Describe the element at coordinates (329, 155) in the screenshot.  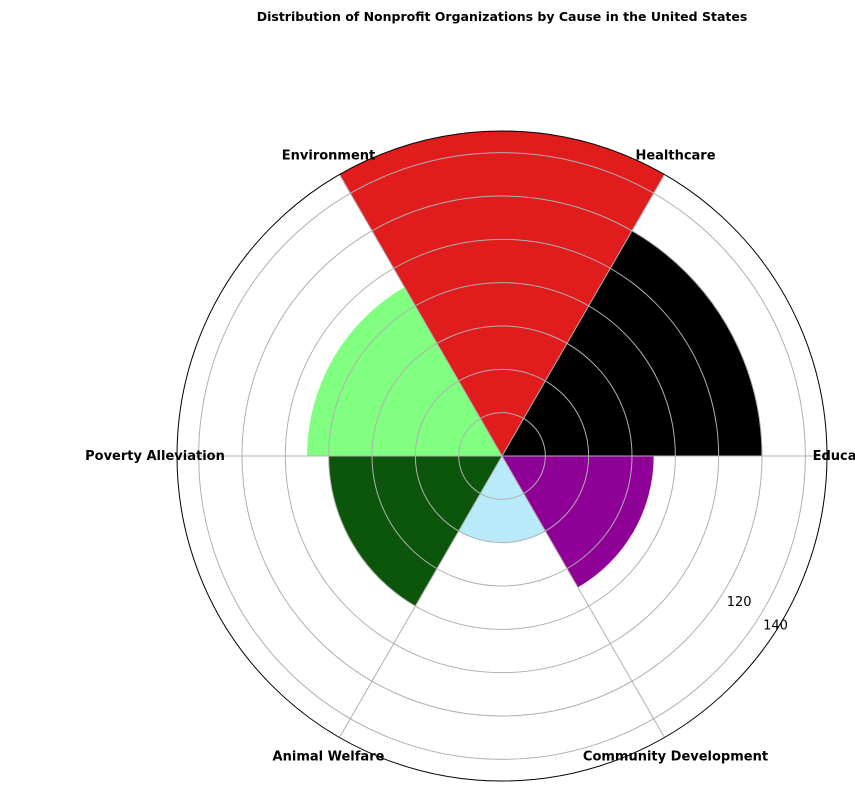
I see `category-label-environment: Environment` at that location.